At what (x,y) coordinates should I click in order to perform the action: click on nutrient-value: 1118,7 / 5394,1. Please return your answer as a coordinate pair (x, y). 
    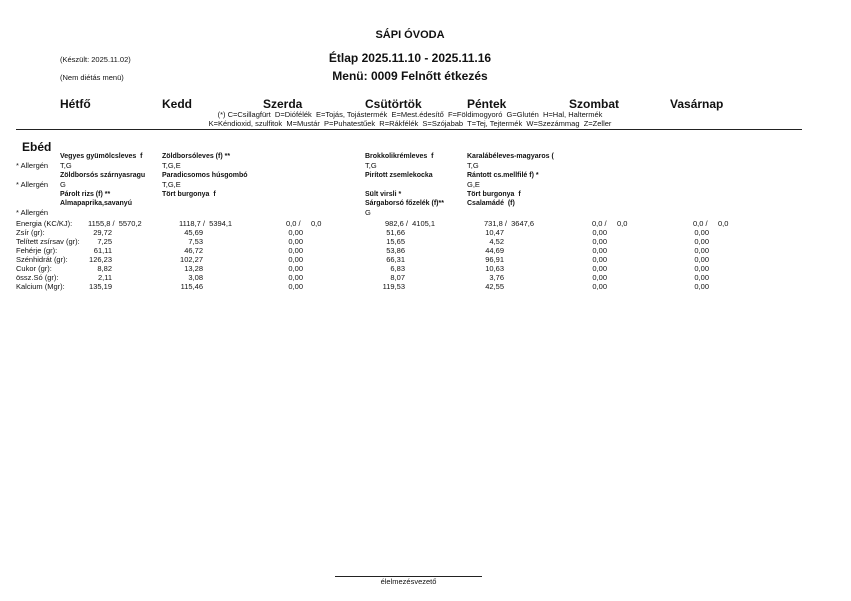
    Looking at the image, I should click on (206, 223).